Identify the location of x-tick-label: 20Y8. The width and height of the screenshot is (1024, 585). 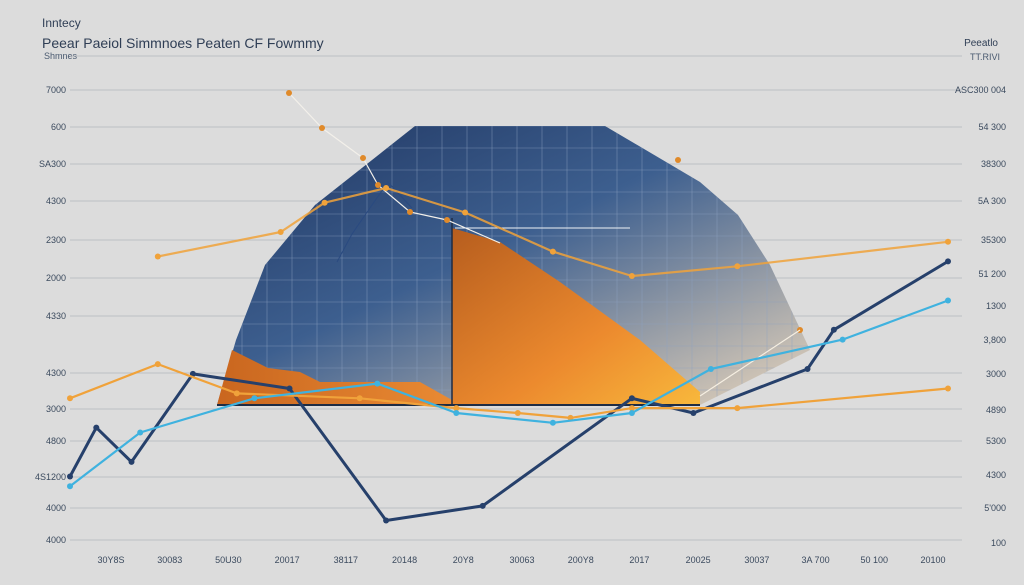
(463, 560).